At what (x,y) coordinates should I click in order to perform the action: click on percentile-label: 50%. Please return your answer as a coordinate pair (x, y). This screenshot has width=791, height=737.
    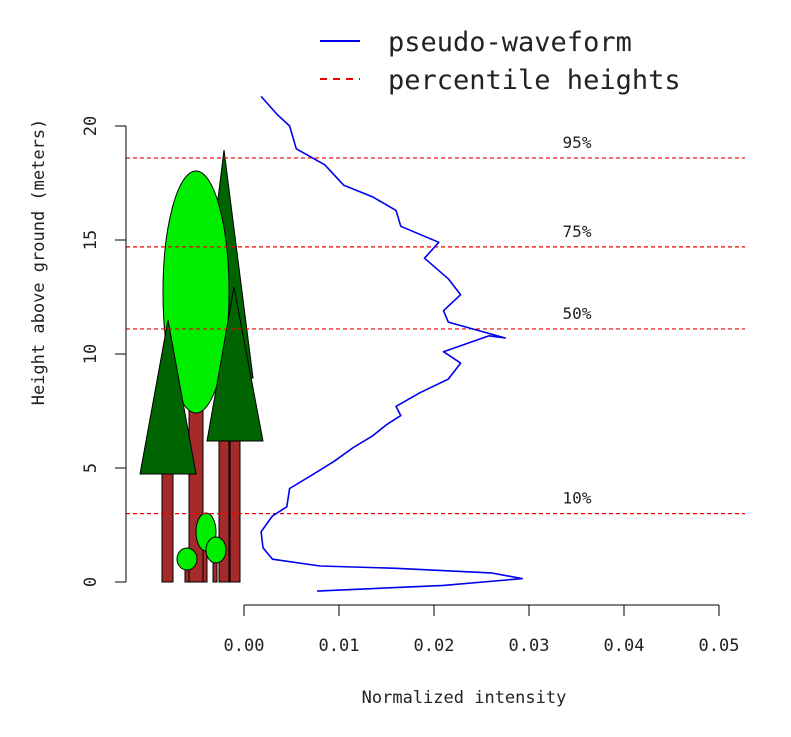
    Looking at the image, I should click on (577, 313).